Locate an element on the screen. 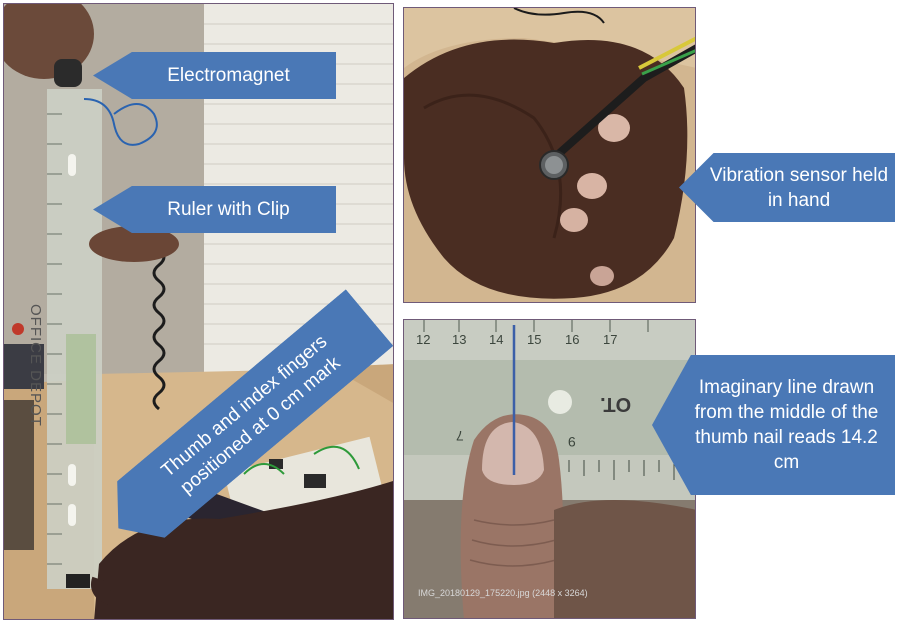 The width and height of the screenshot is (899, 623). tick-15: 15 is located at coordinates (534, 339).